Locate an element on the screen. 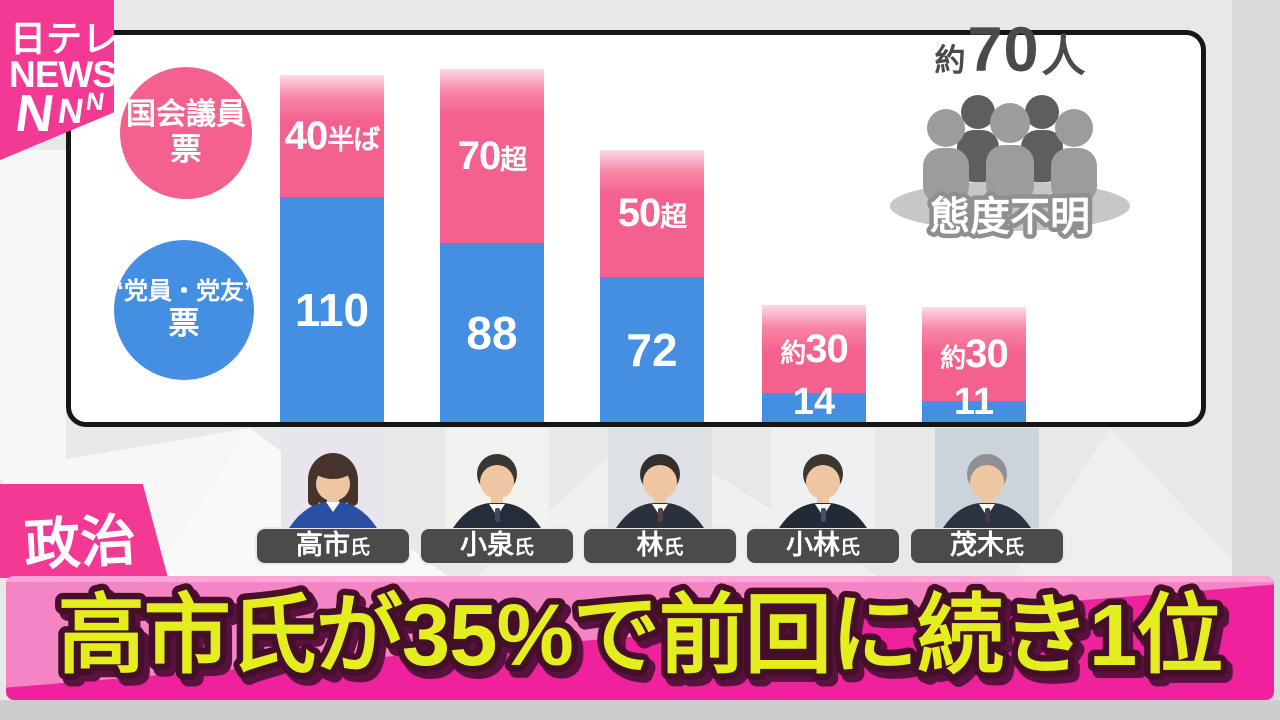 Image resolution: width=1280 pixels, height=720 pixels. legend-label: 国会議員 is located at coordinates (186, 115).